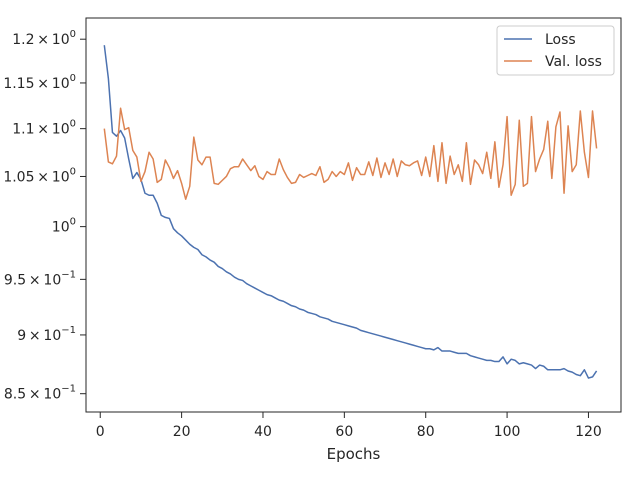 The width and height of the screenshot is (640, 480). What do you see at coordinates (573, 62) in the screenshot?
I see `legend-label-val-loss: Val. loss` at bounding box center [573, 62].